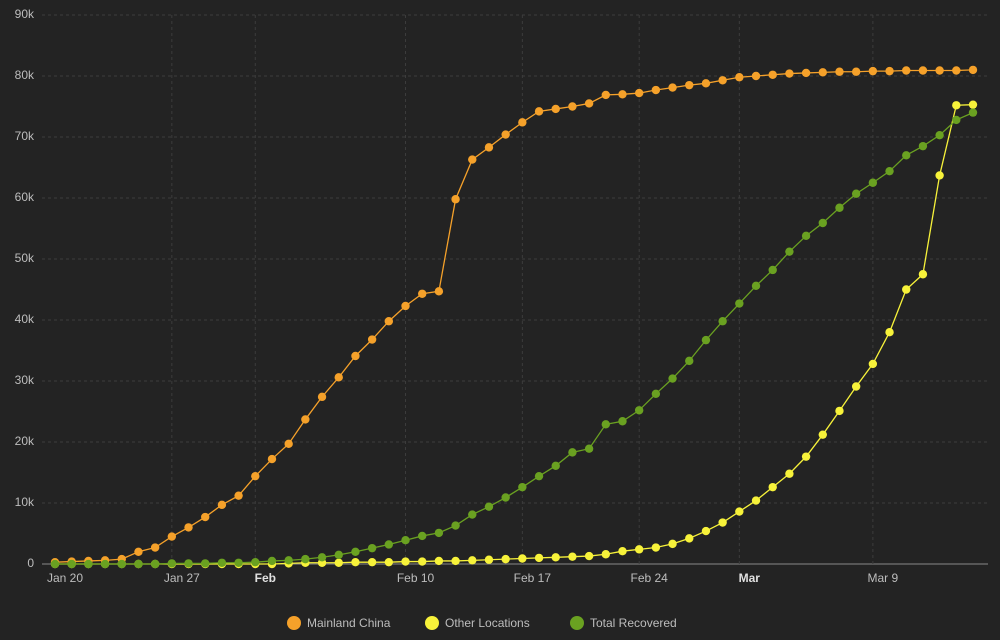 This screenshot has height=640, width=1000. What do you see at coordinates (25, 136) in the screenshot?
I see `y-tick-label: 70k` at bounding box center [25, 136].